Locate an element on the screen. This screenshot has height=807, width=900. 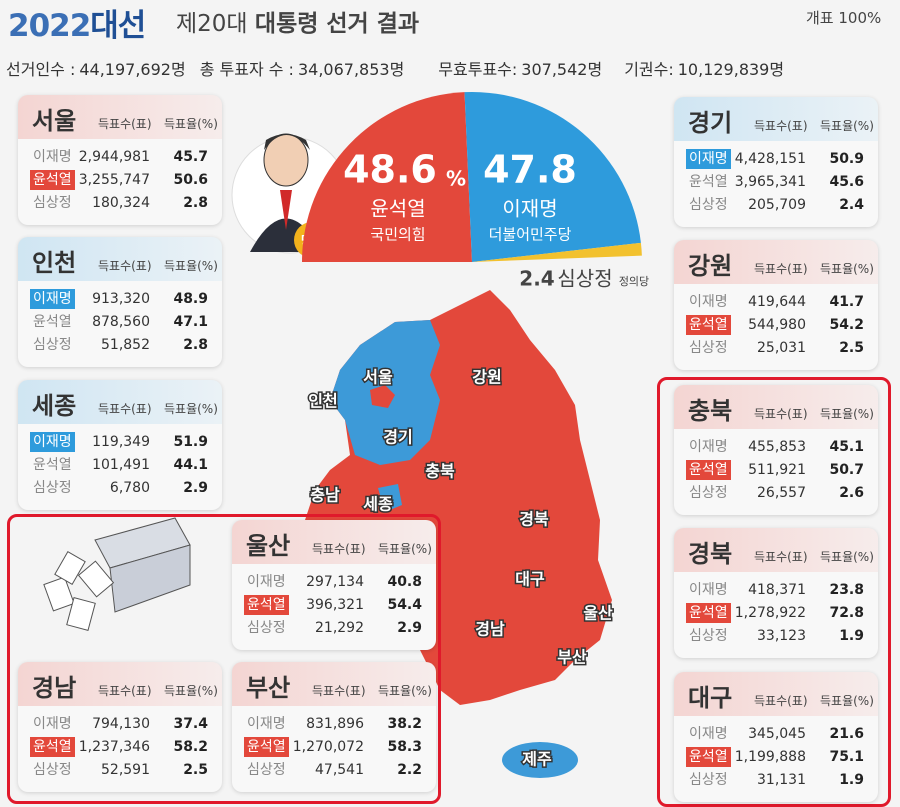
votes: 878,560 is located at coordinates (121, 322).